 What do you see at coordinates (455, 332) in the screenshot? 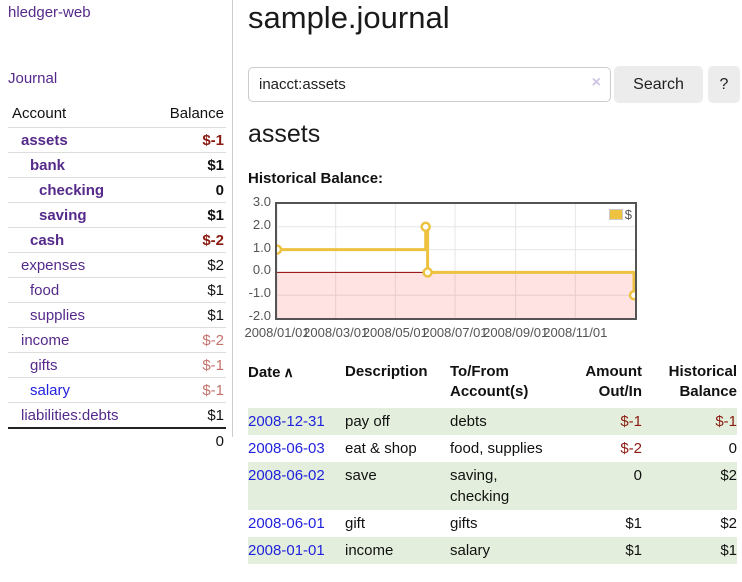
I see `x-tick-label: 2008/07/01` at bounding box center [455, 332].